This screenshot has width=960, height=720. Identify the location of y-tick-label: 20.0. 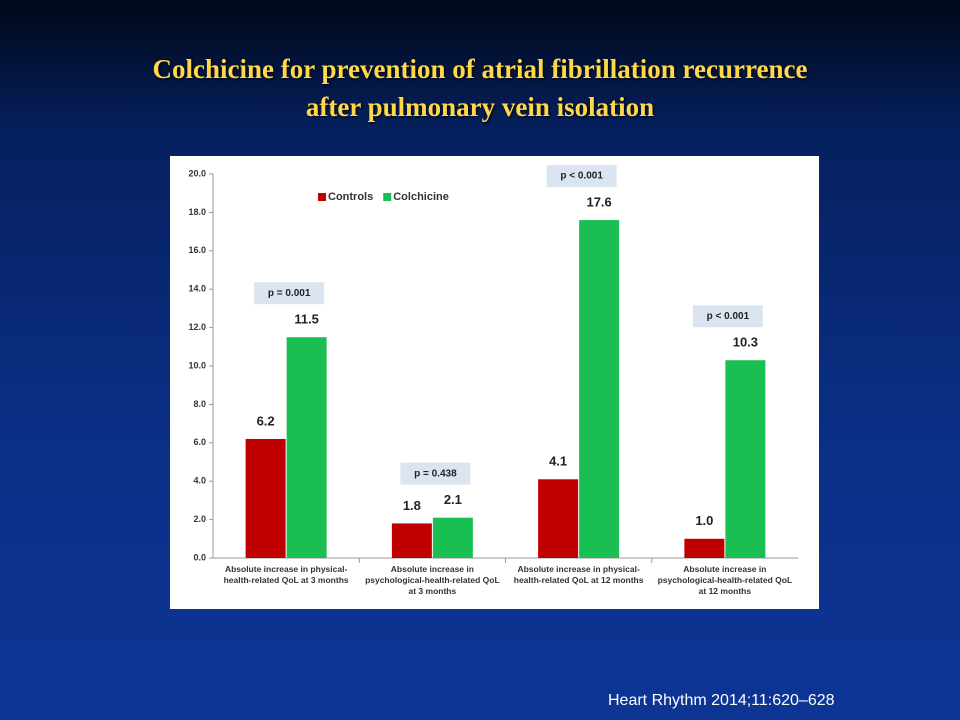
(197, 173).